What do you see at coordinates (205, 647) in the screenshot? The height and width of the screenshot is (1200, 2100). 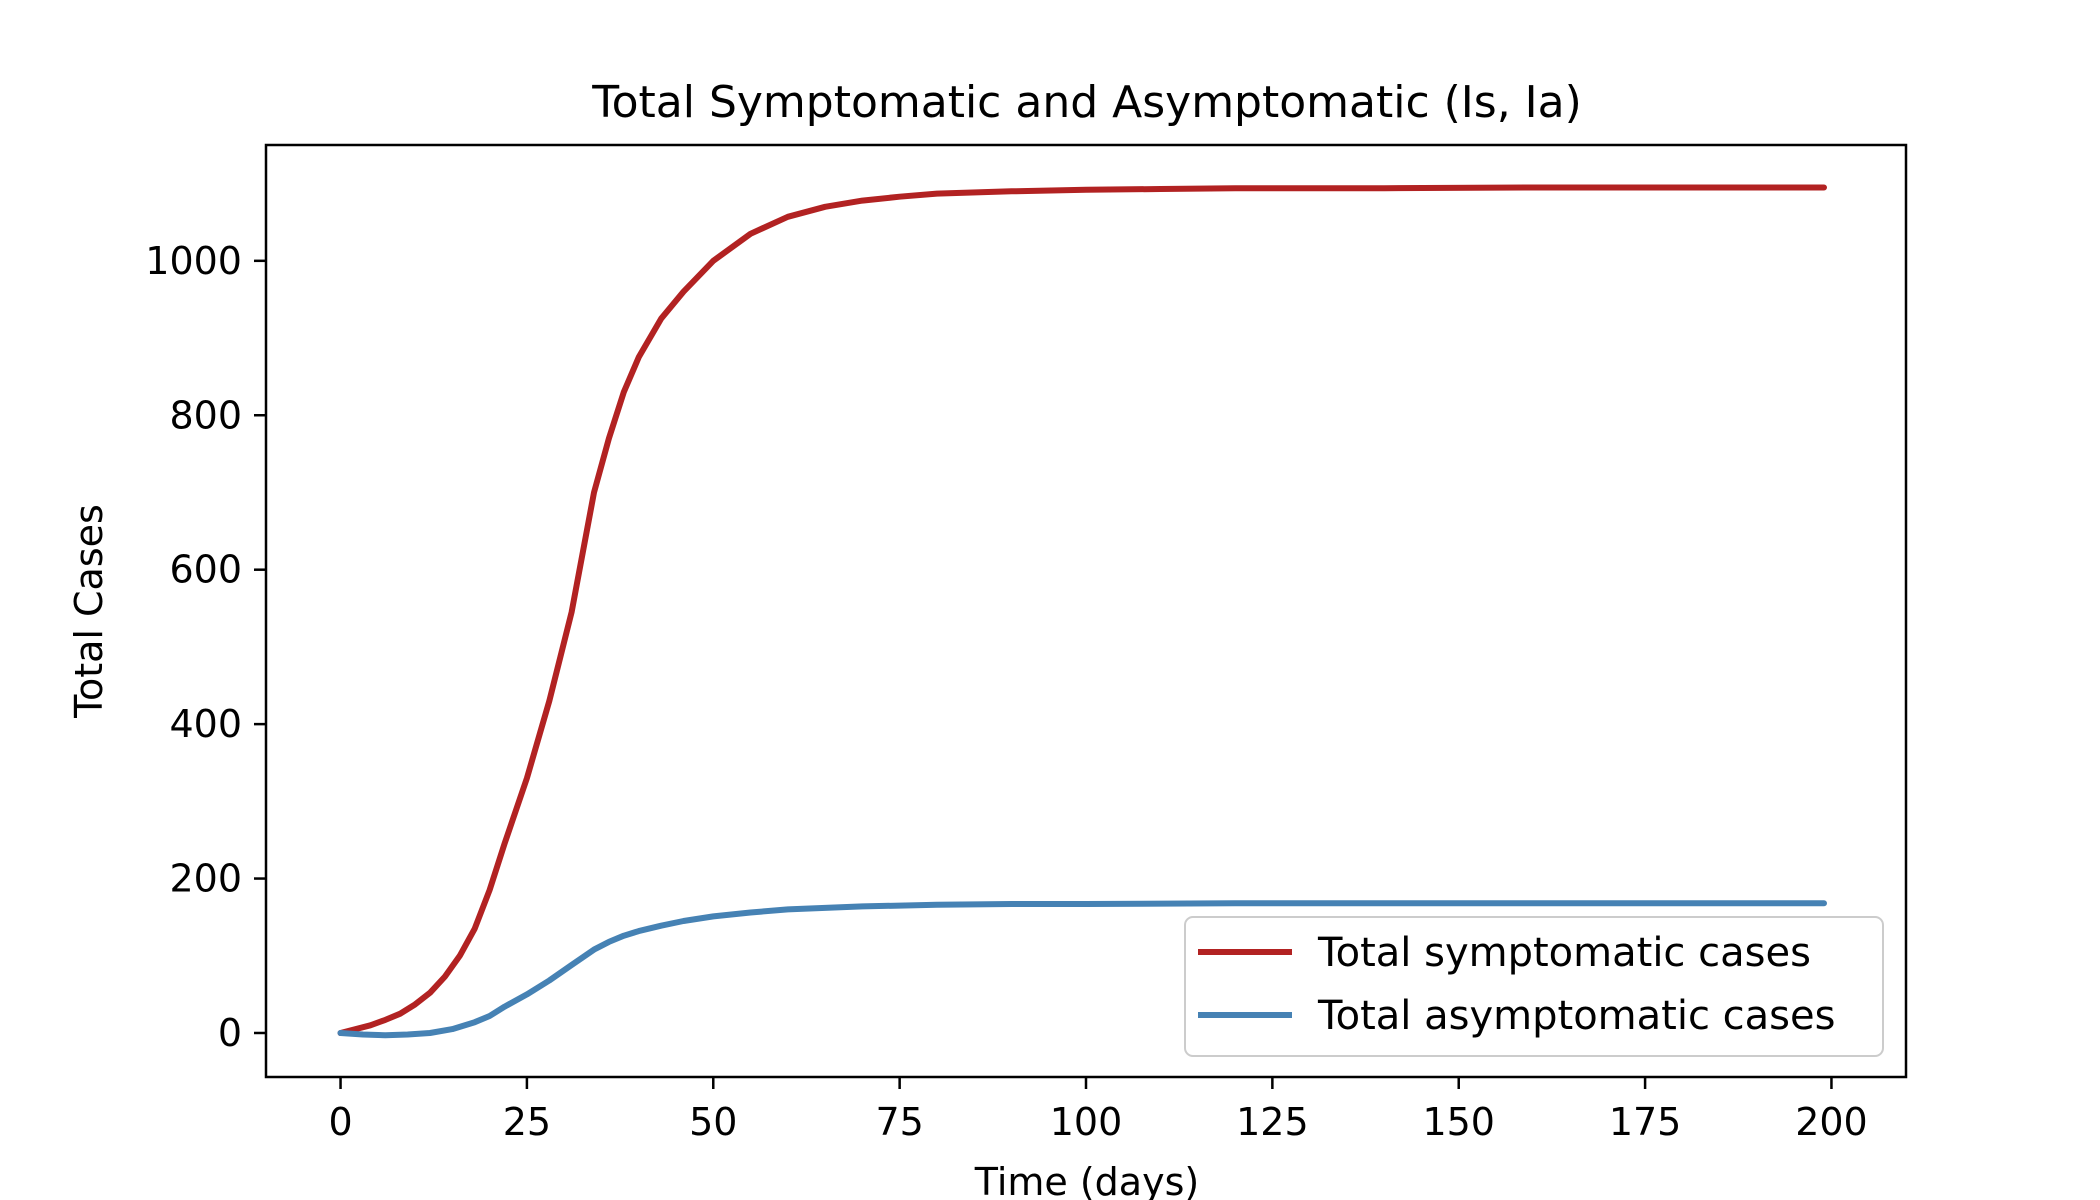 I see `y-axis: 0 200 400 600 800 1000` at bounding box center [205, 647].